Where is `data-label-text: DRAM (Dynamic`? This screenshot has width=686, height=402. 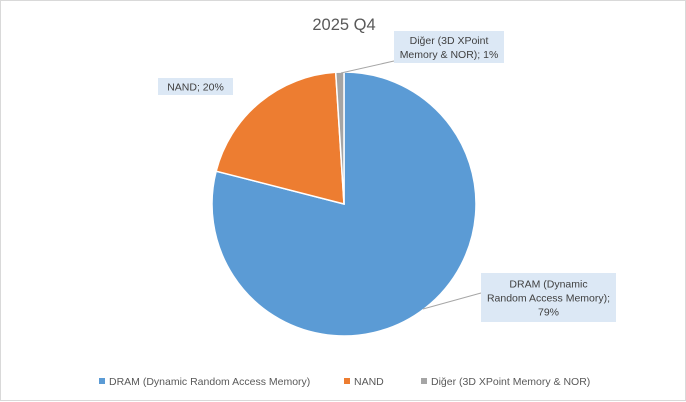 data-label-text: DRAM (Dynamic is located at coordinates (548, 285).